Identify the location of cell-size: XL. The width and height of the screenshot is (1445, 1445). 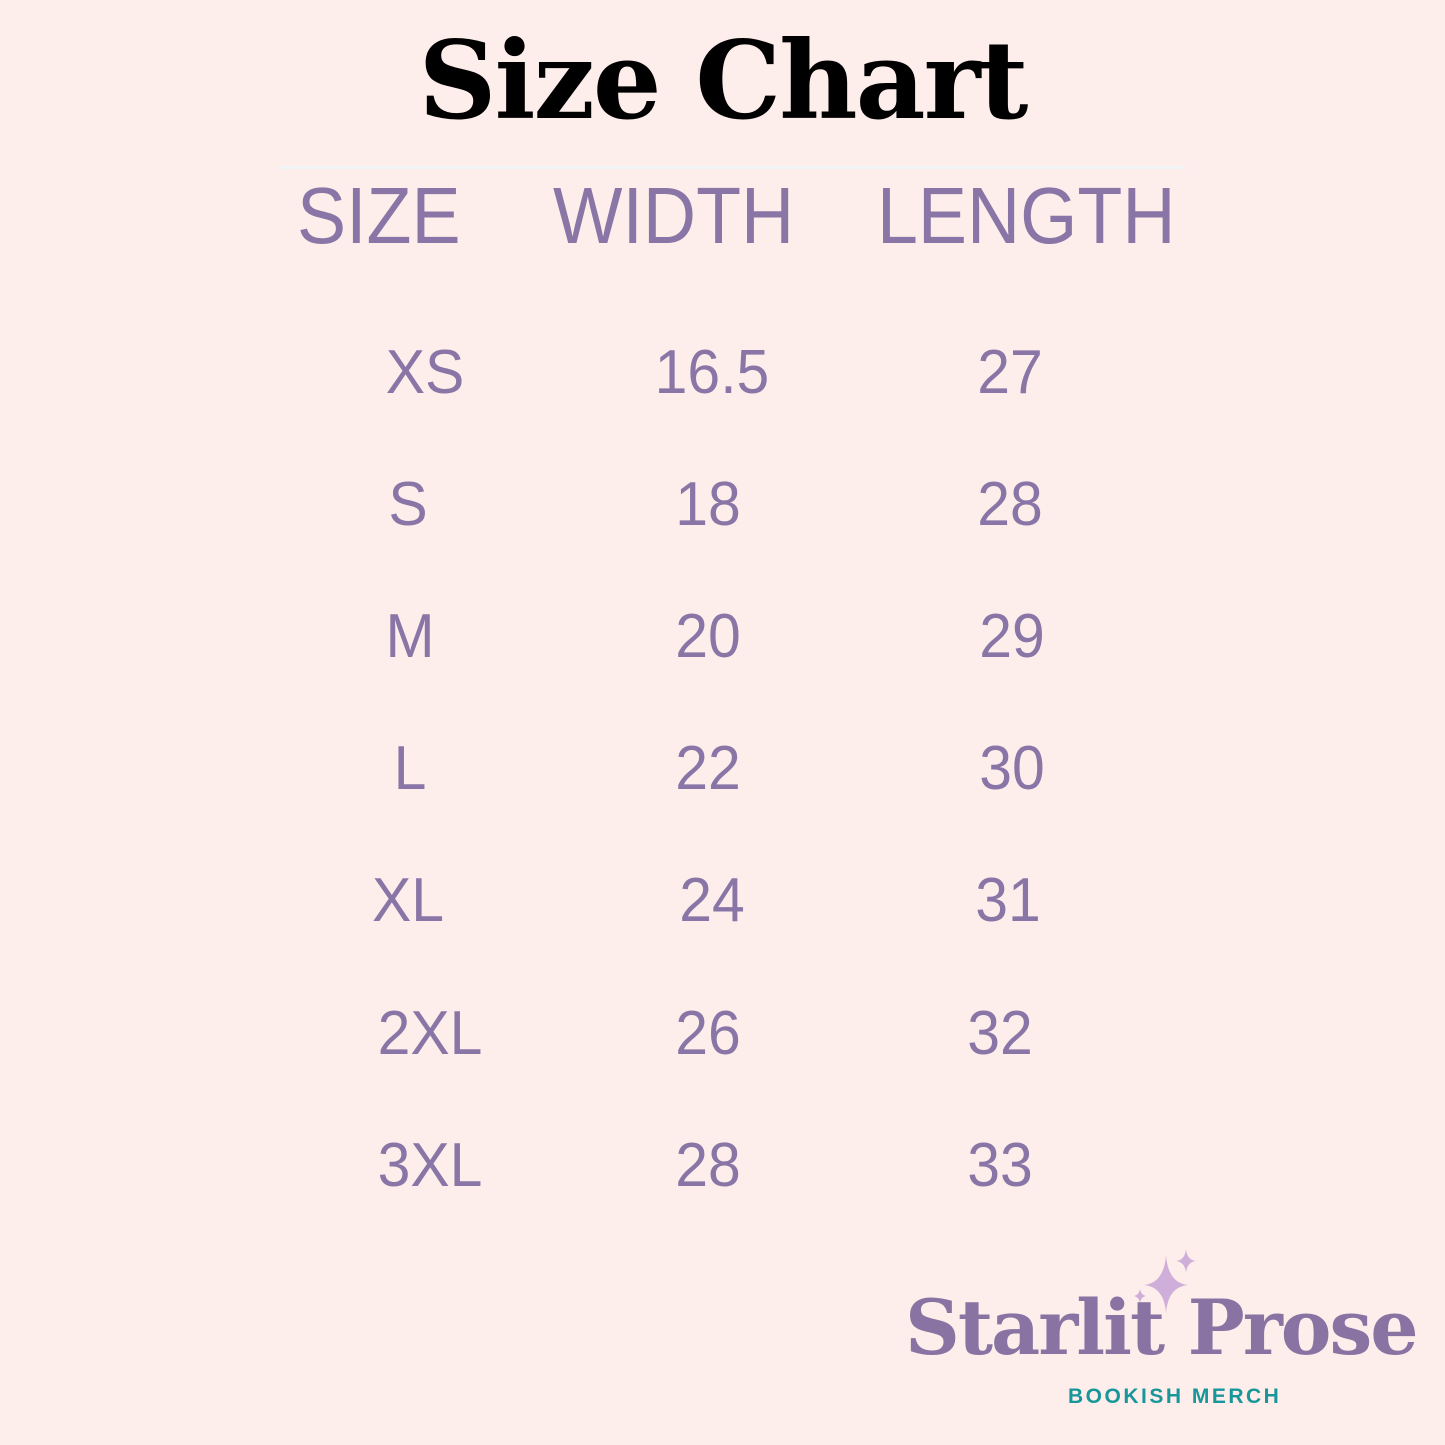
(408, 900).